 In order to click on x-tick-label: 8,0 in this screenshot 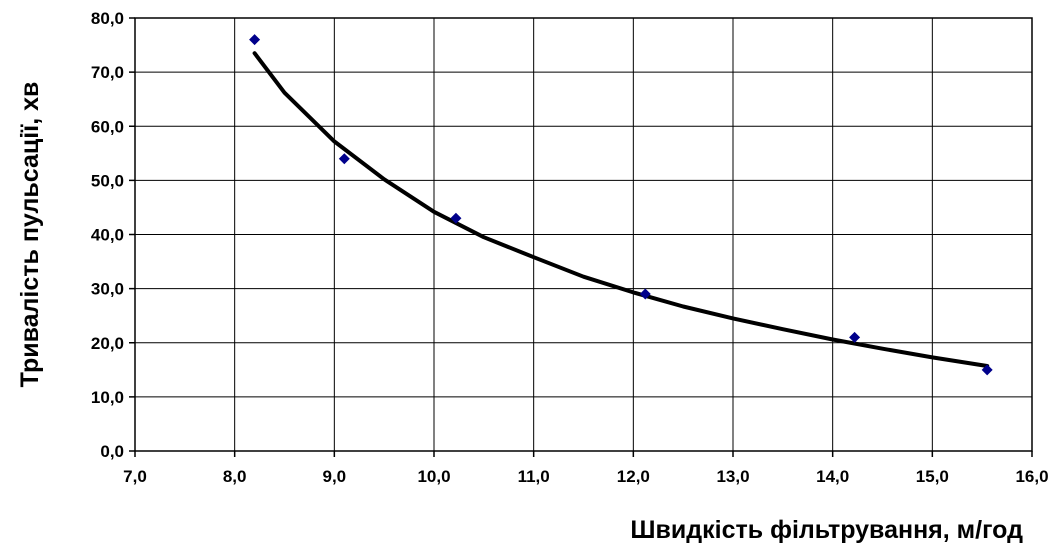, I will do `click(235, 476)`.